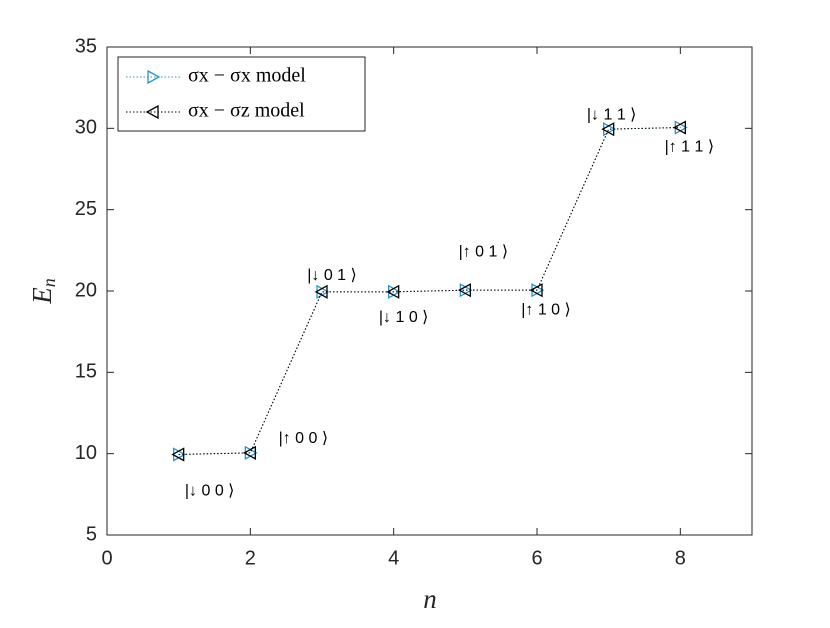  What do you see at coordinates (86, 128) in the screenshot?
I see `y-tick-label: 30` at bounding box center [86, 128].